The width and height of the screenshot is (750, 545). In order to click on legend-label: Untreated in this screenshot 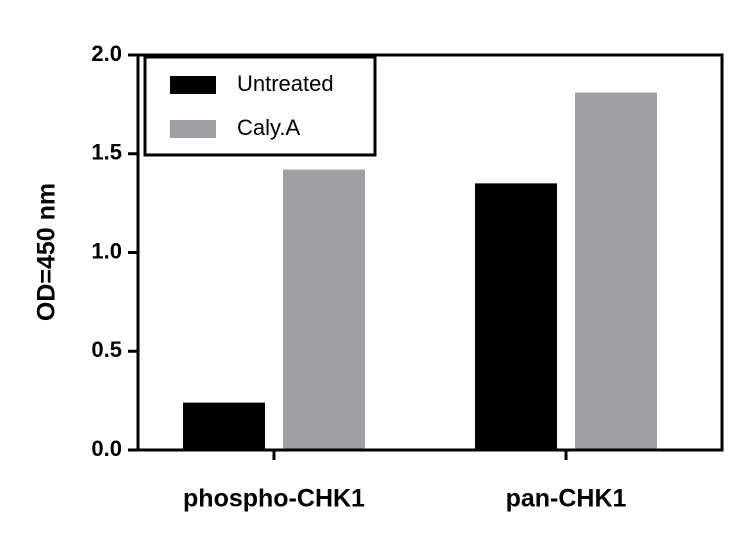, I will do `click(285, 83)`.